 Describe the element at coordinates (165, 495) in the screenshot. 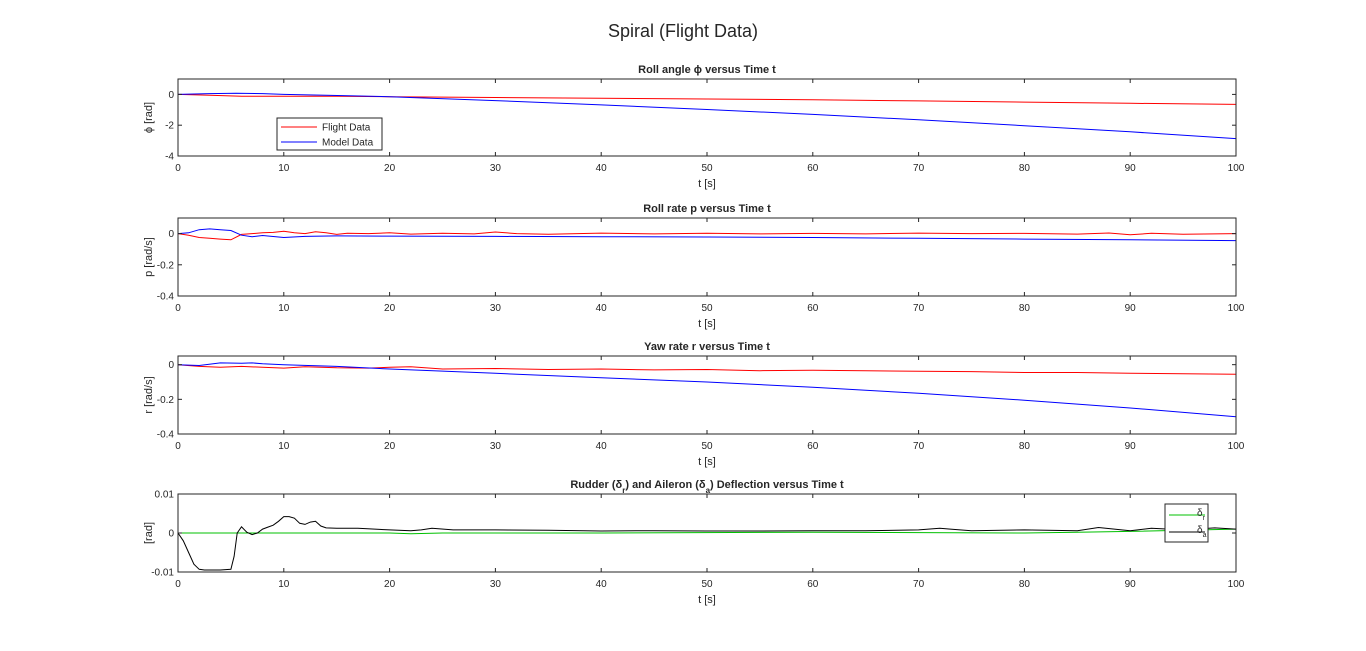

I see `y-tick-label: 0.01` at that location.